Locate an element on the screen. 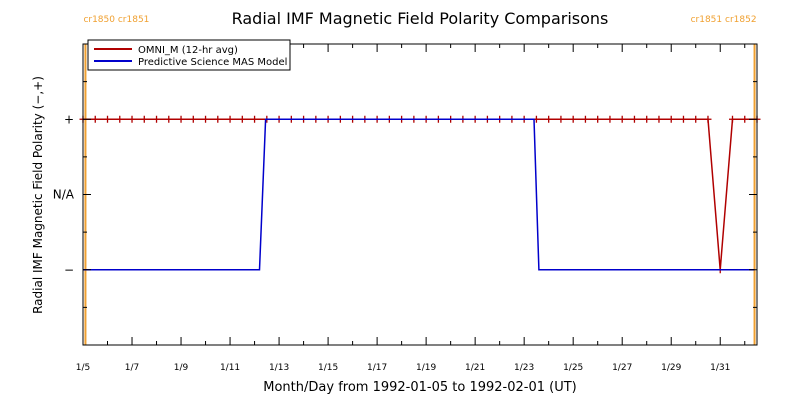 The width and height of the screenshot is (800, 400). x-tick-label: 1/29 is located at coordinates (671, 368).